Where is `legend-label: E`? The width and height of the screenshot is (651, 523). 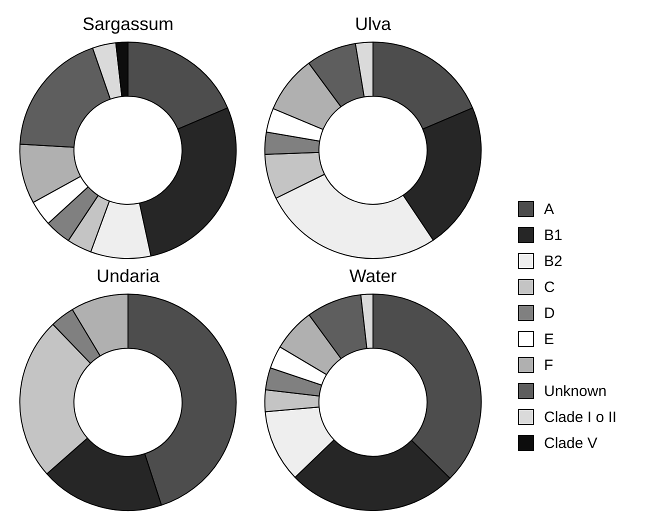
legend-label: E is located at coordinates (549, 339).